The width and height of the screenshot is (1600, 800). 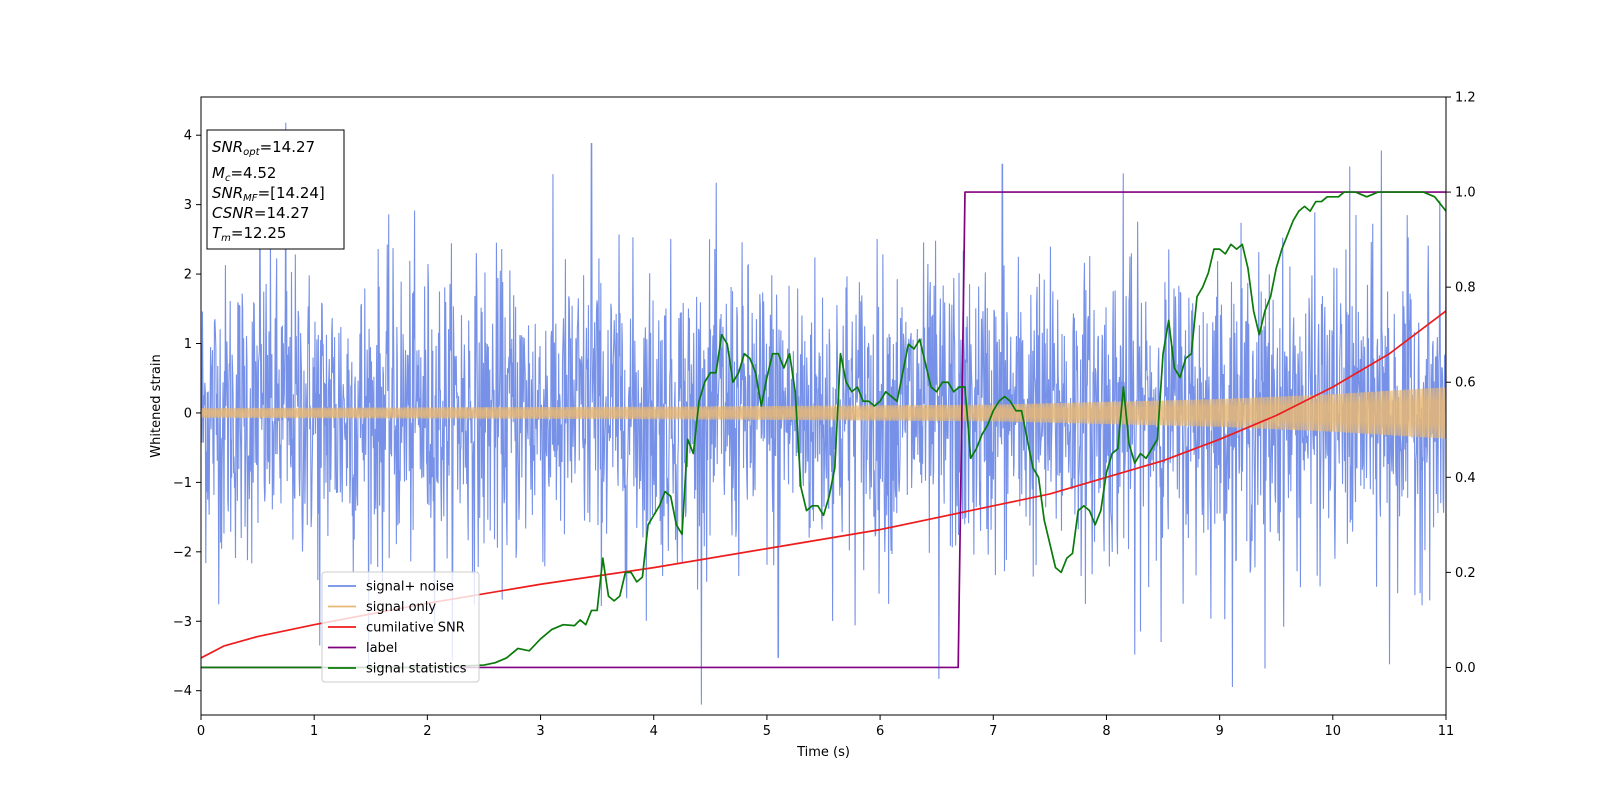 What do you see at coordinates (188, 136) in the screenshot?
I see `y-tick-label: 4` at bounding box center [188, 136].